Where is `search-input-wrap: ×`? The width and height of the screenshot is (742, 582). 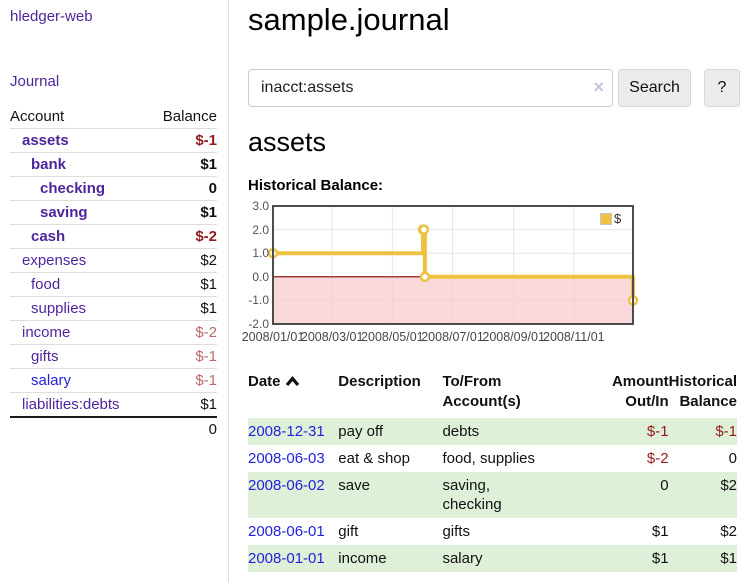 search-input-wrap: × is located at coordinates (430, 88).